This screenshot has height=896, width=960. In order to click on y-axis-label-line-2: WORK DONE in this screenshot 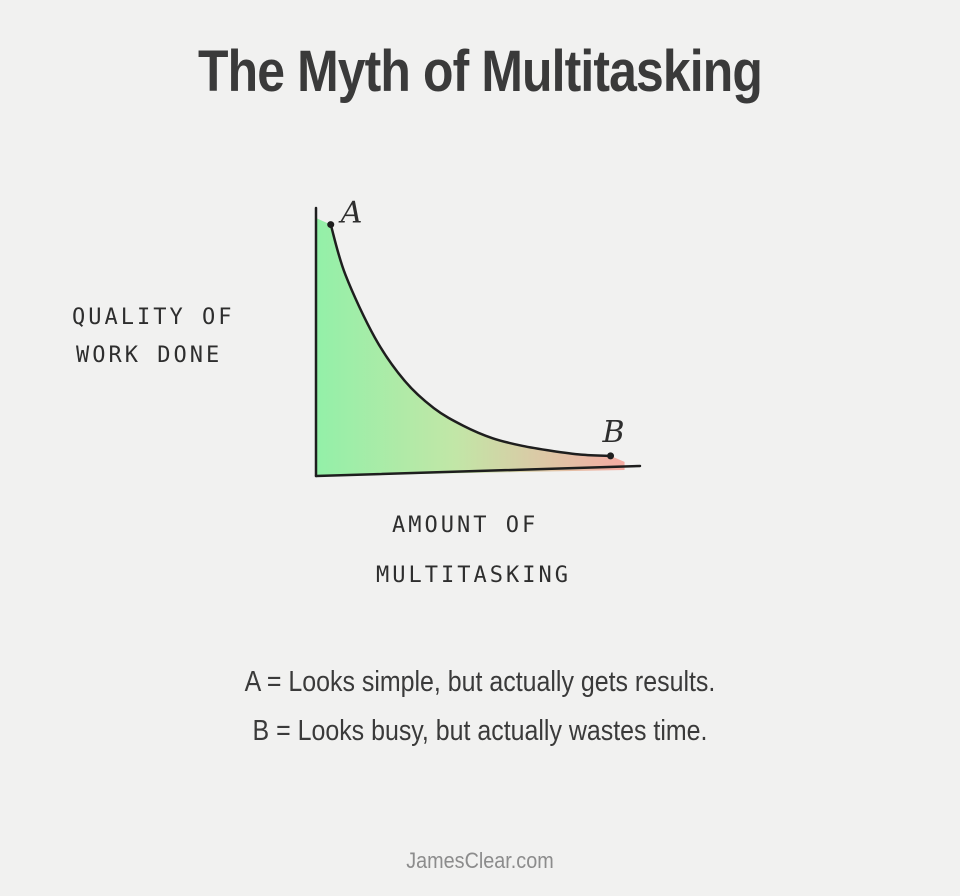, I will do `click(149, 355)`.